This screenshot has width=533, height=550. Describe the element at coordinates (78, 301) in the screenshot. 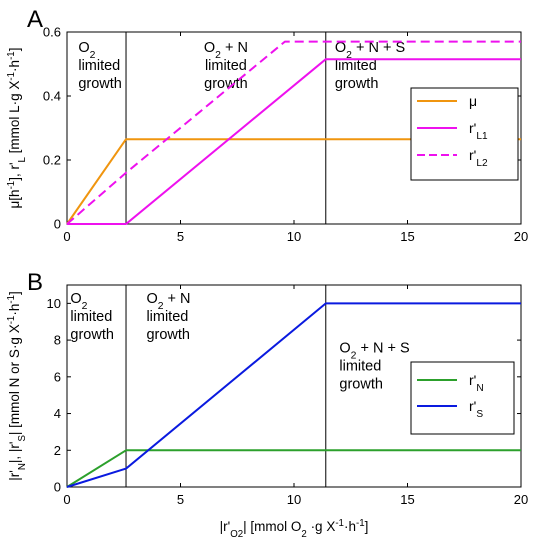

I see `panel-b-region-label-1: O2` at that location.